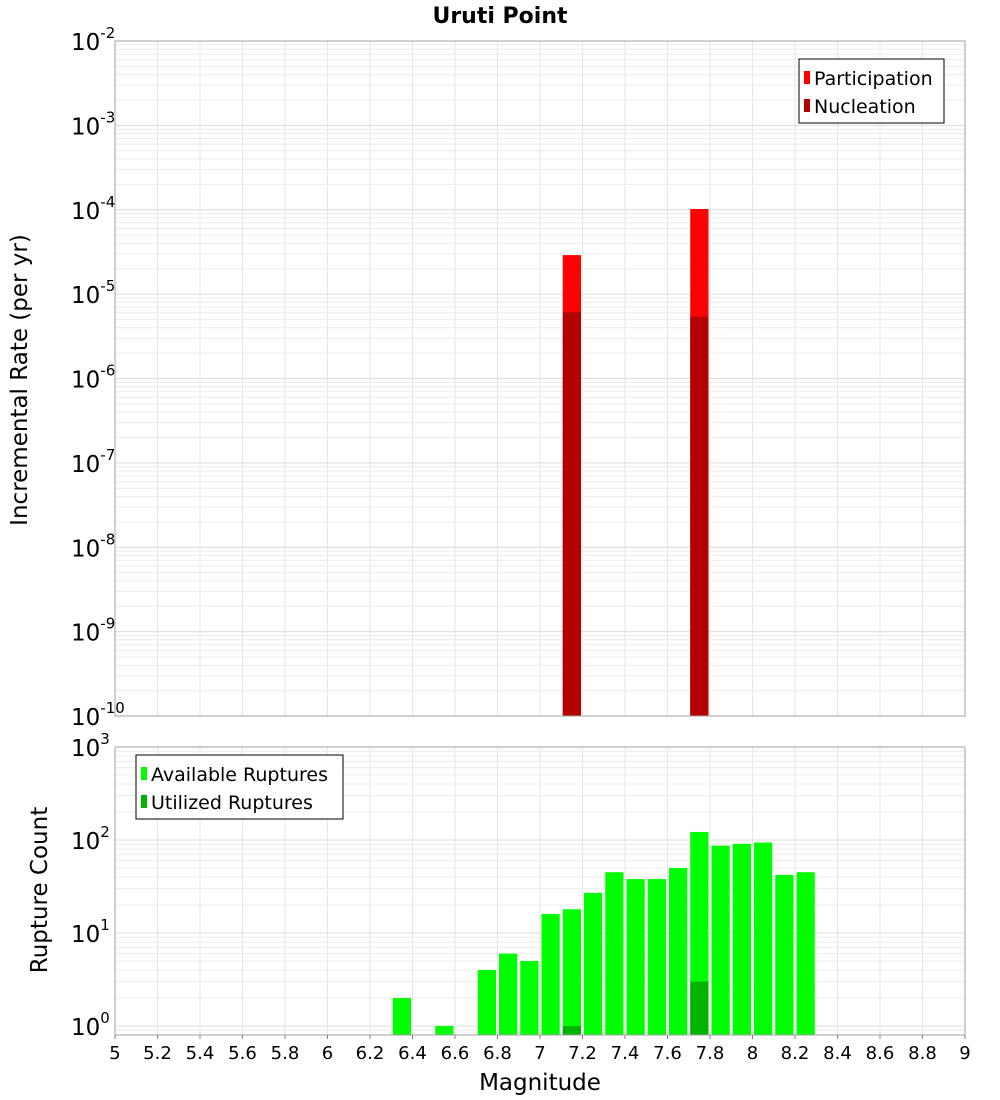  Describe the element at coordinates (873, 79) in the screenshot. I see `rate-legend-label: Participation` at that location.